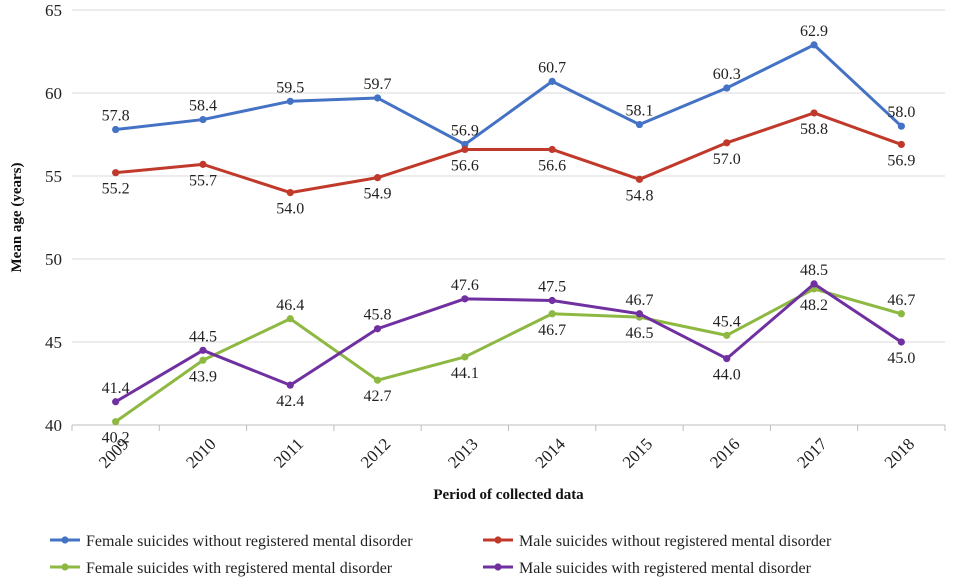 This screenshot has height=584, width=957. I want to click on data-label: 41.4, so click(116, 388).